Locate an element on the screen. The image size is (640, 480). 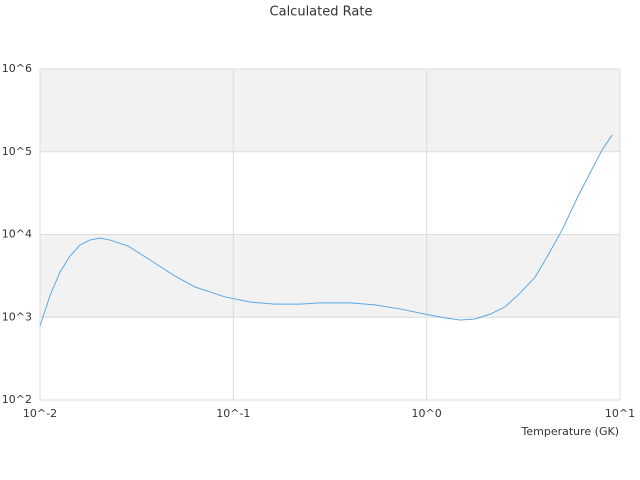
y-tick-label: 10^6 is located at coordinates (17, 68).